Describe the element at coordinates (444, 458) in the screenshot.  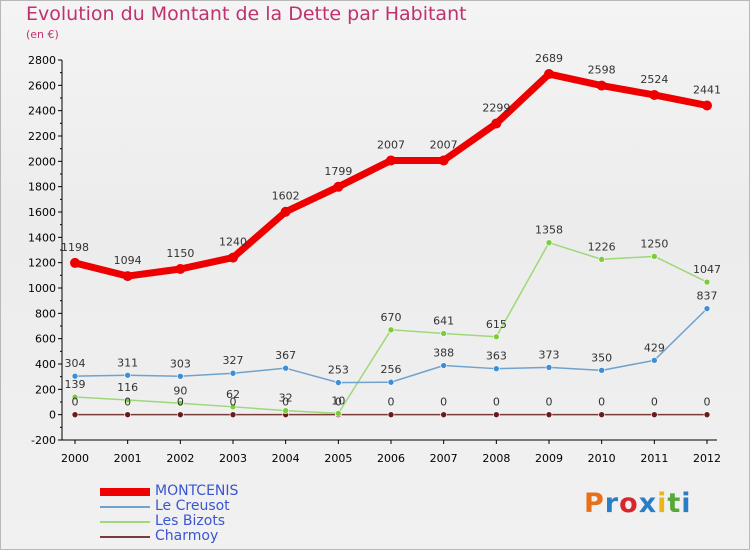
I see `x-tick-label: 2007` at that location.